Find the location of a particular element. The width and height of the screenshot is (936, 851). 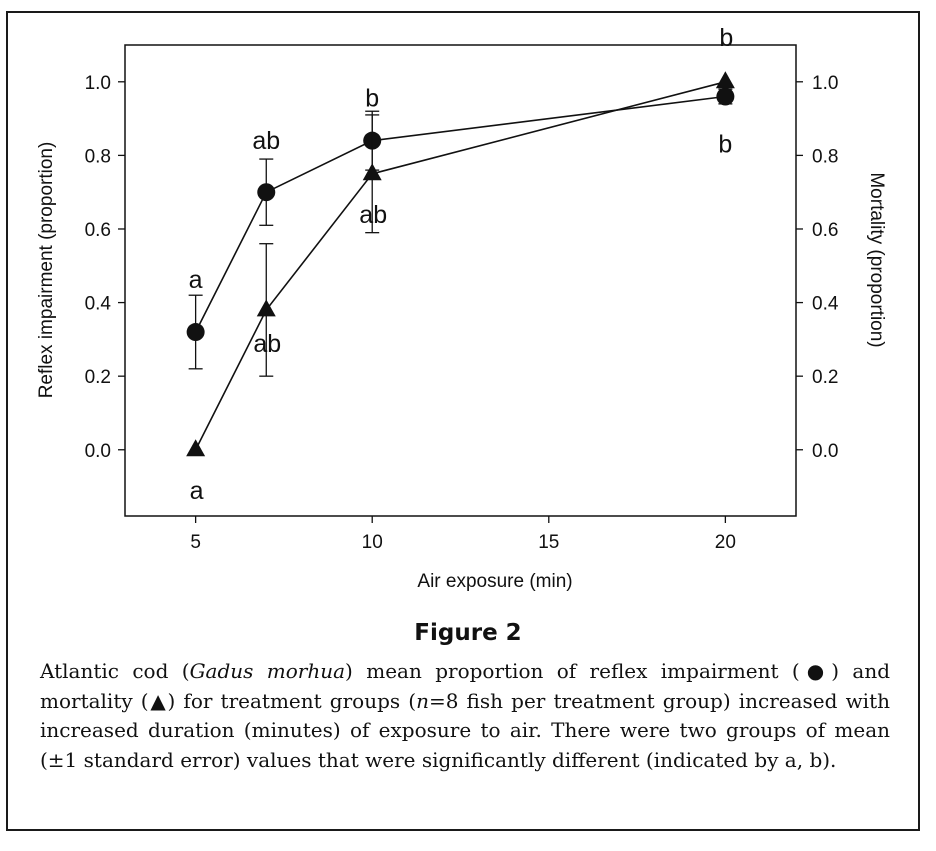

x-axis: 5 10 15 20 is located at coordinates (463, 534).